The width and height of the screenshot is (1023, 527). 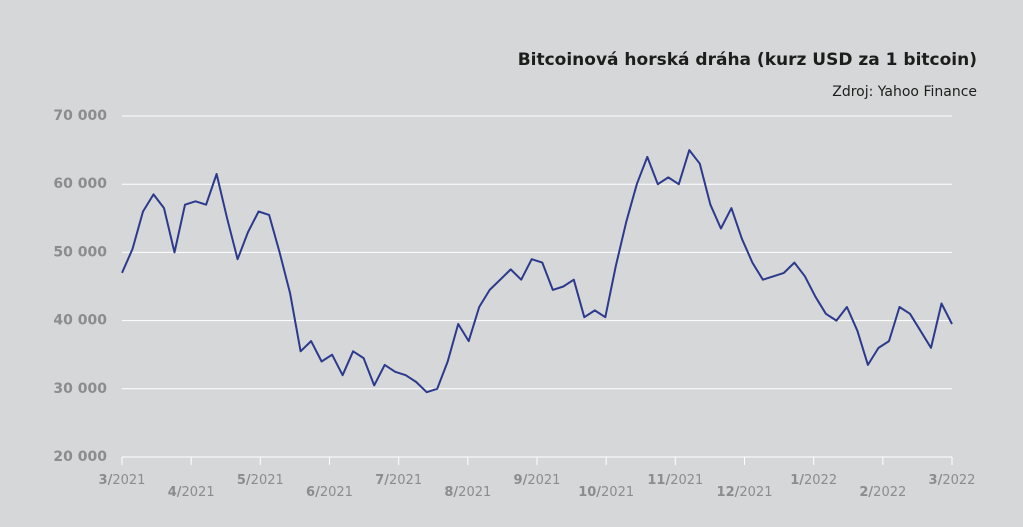 What do you see at coordinates (329, 492) in the screenshot?
I see `x-tick-label: 6/2021` at bounding box center [329, 492].